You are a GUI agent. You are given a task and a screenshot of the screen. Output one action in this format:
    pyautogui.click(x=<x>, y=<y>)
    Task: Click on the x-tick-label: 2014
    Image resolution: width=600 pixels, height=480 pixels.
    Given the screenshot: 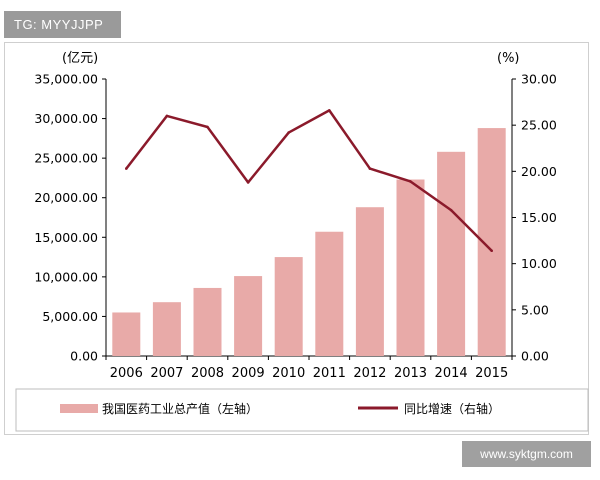 What is the action you would take?
    pyautogui.click(x=451, y=373)
    